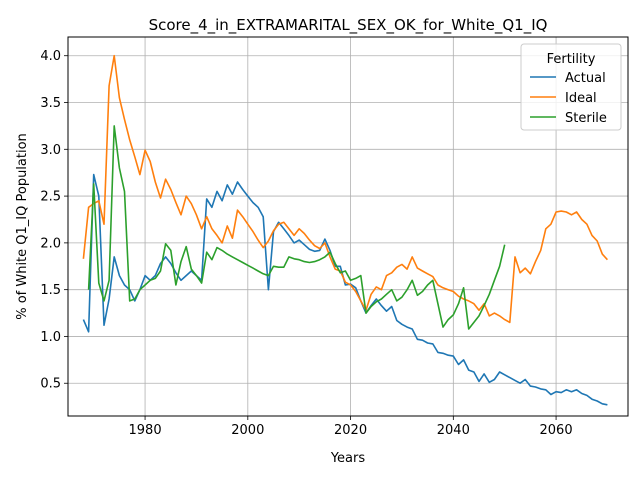 This screenshot has width=640, height=480. Describe the element at coordinates (556, 430) in the screenshot. I see `x-tick-label: 2060` at that location.